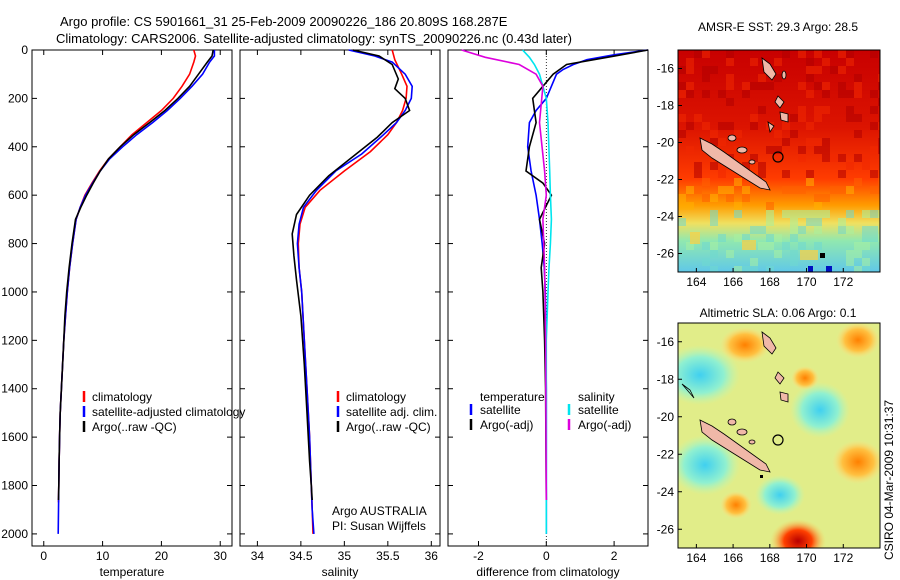 The height and width of the screenshot is (580, 900). What do you see at coordinates (688, 391) in the screenshot?
I see `coastline` at bounding box center [688, 391].